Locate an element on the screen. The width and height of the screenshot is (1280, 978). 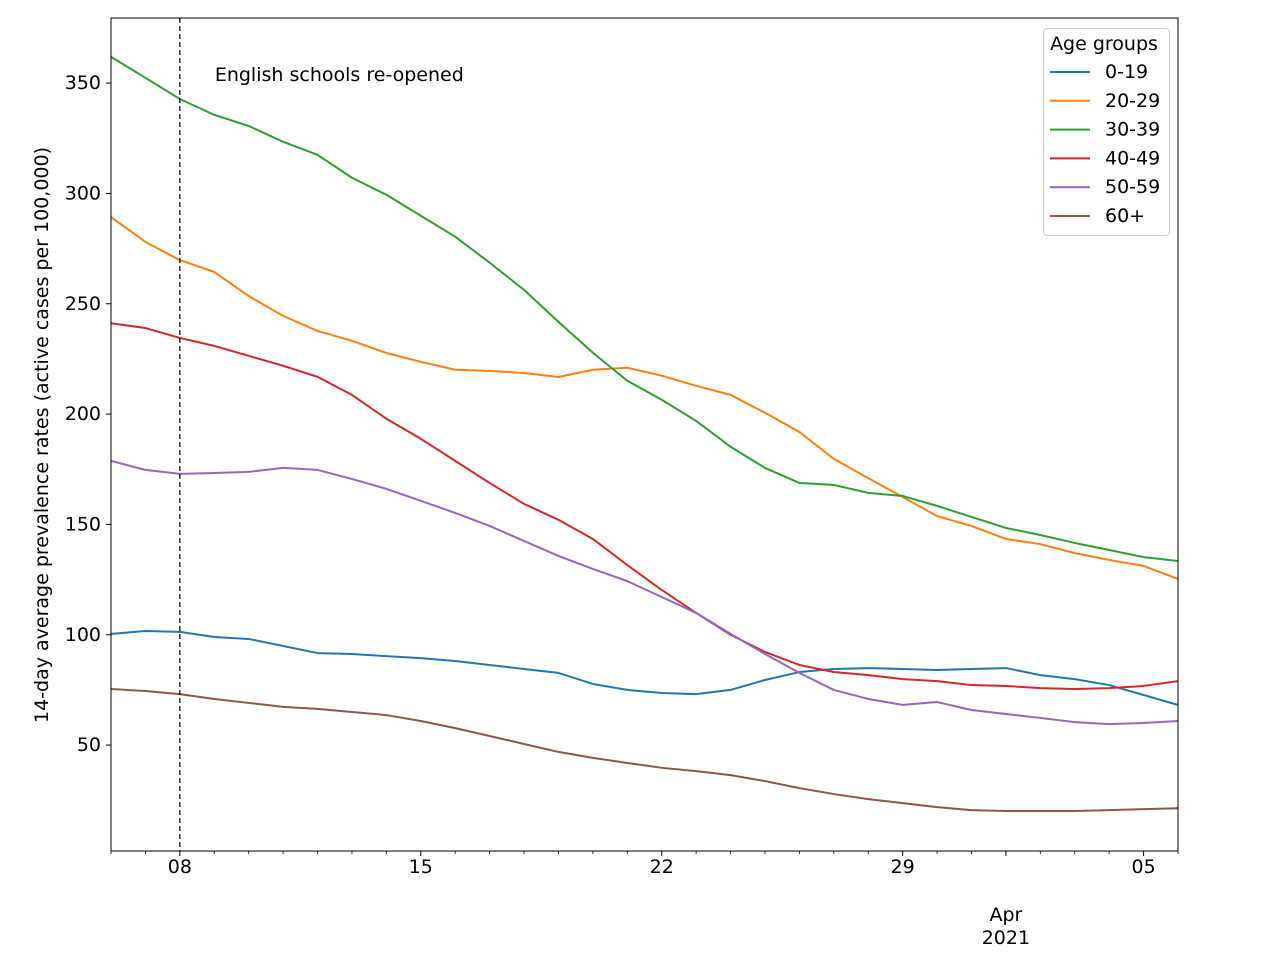
y-tick-label: 300 is located at coordinates (83, 193).